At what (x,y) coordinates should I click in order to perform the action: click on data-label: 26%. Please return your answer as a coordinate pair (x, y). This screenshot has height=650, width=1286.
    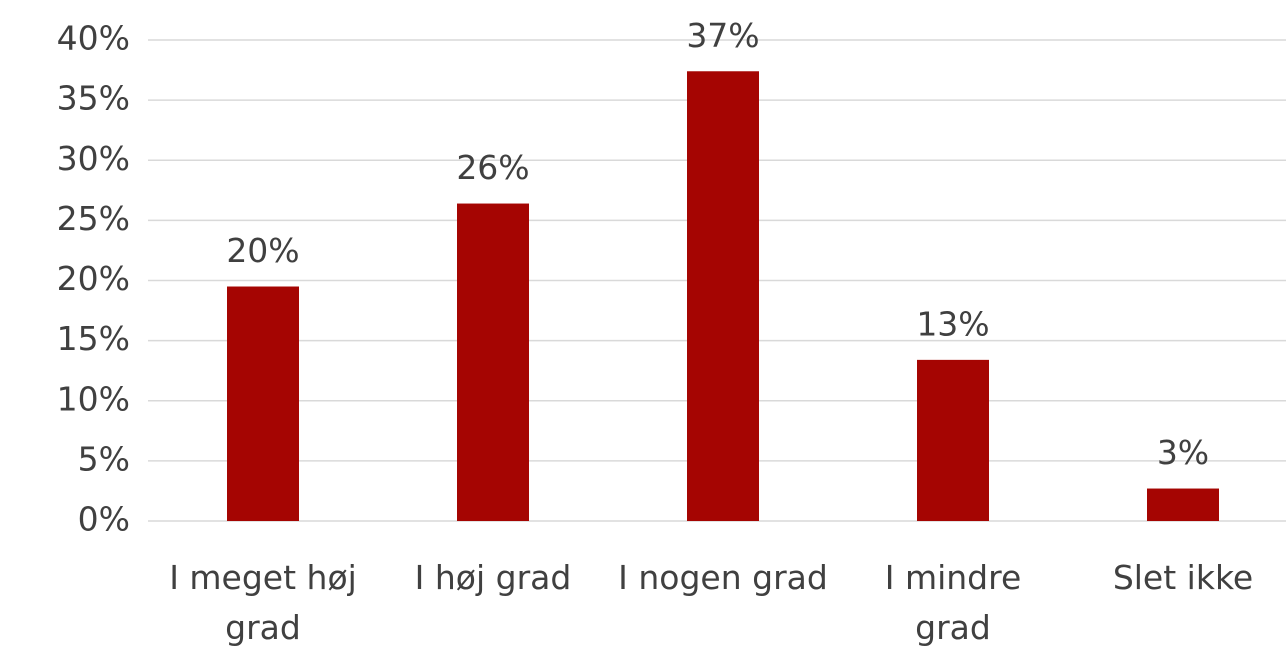
    Looking at the image, I should click on (492, 167).